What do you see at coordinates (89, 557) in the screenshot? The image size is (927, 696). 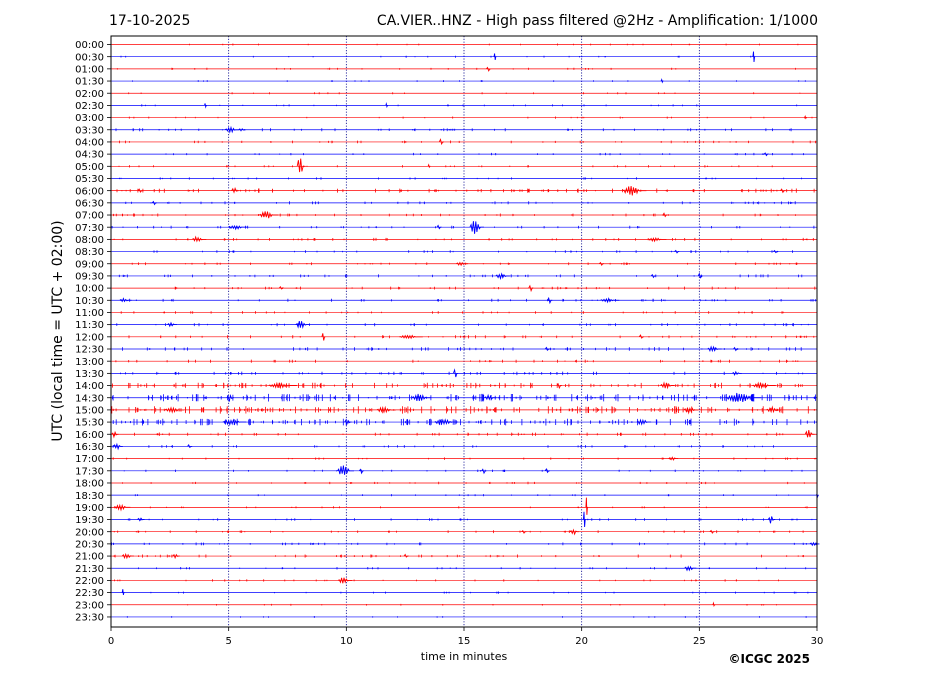 I see `y-tick-label-2100: 21:00` at bounding box center [89, 557].